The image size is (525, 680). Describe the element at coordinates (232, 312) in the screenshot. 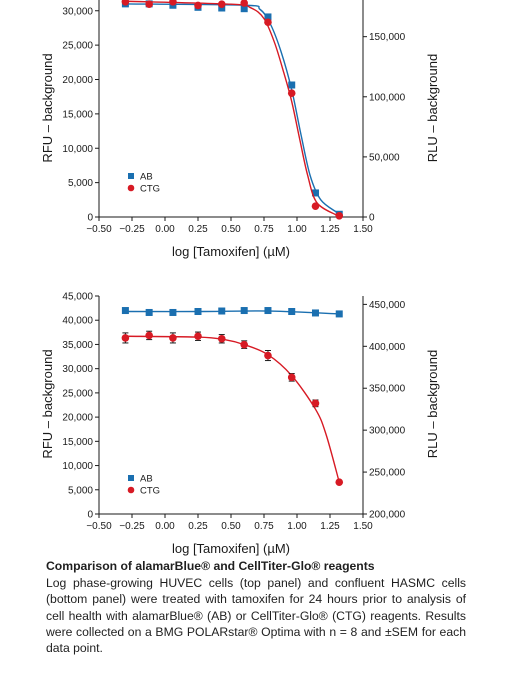

I see `series-ab` at that location.